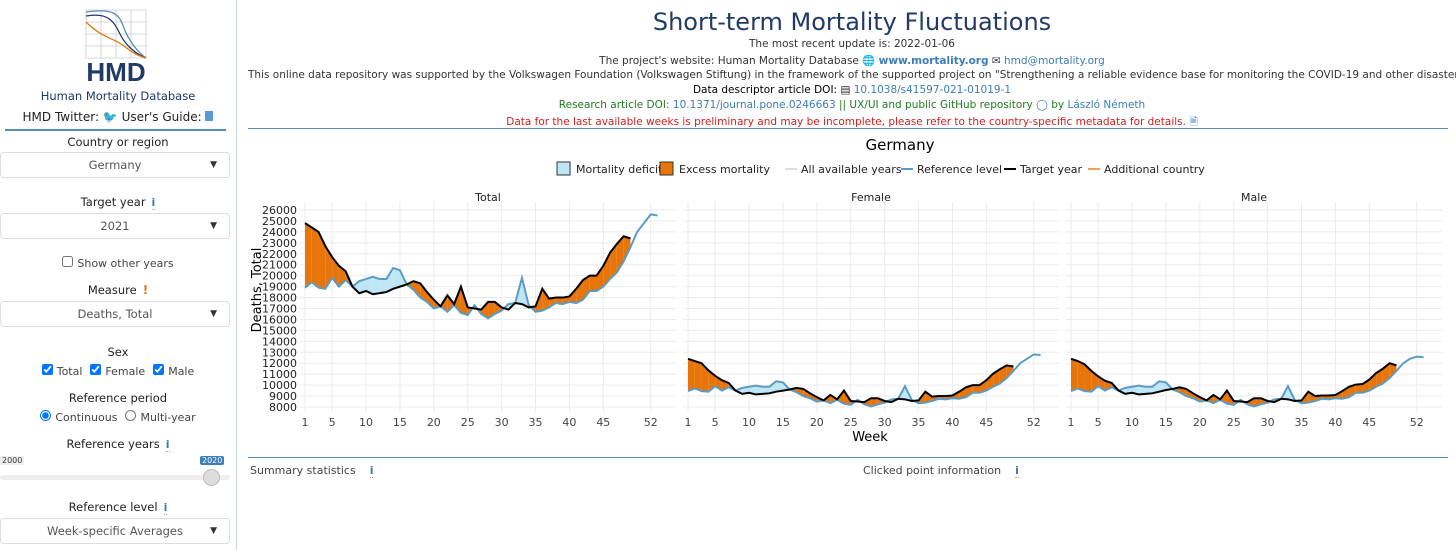 The width and height of the screenshot is (1456, 550). Describe the element at coordinates (46, 415) in the screenshot. I see `continuous-radio` at that location.